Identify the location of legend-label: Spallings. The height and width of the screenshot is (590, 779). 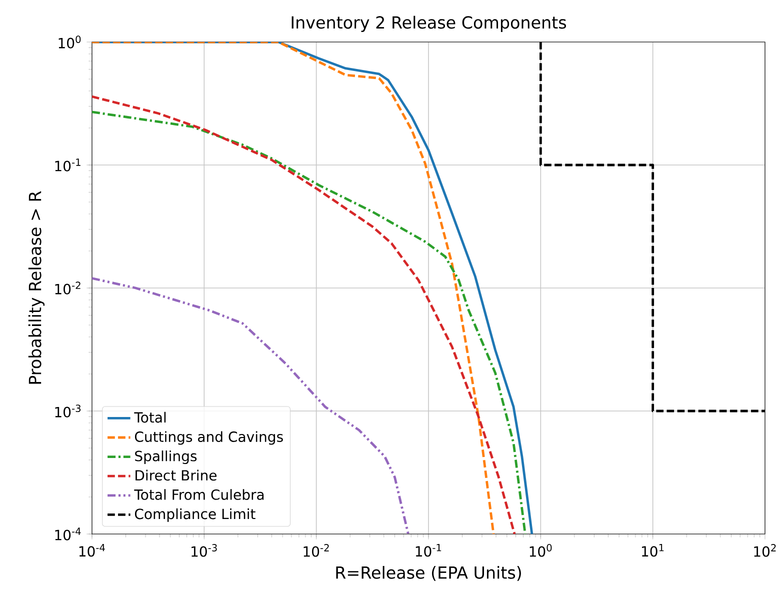
(166, 457).